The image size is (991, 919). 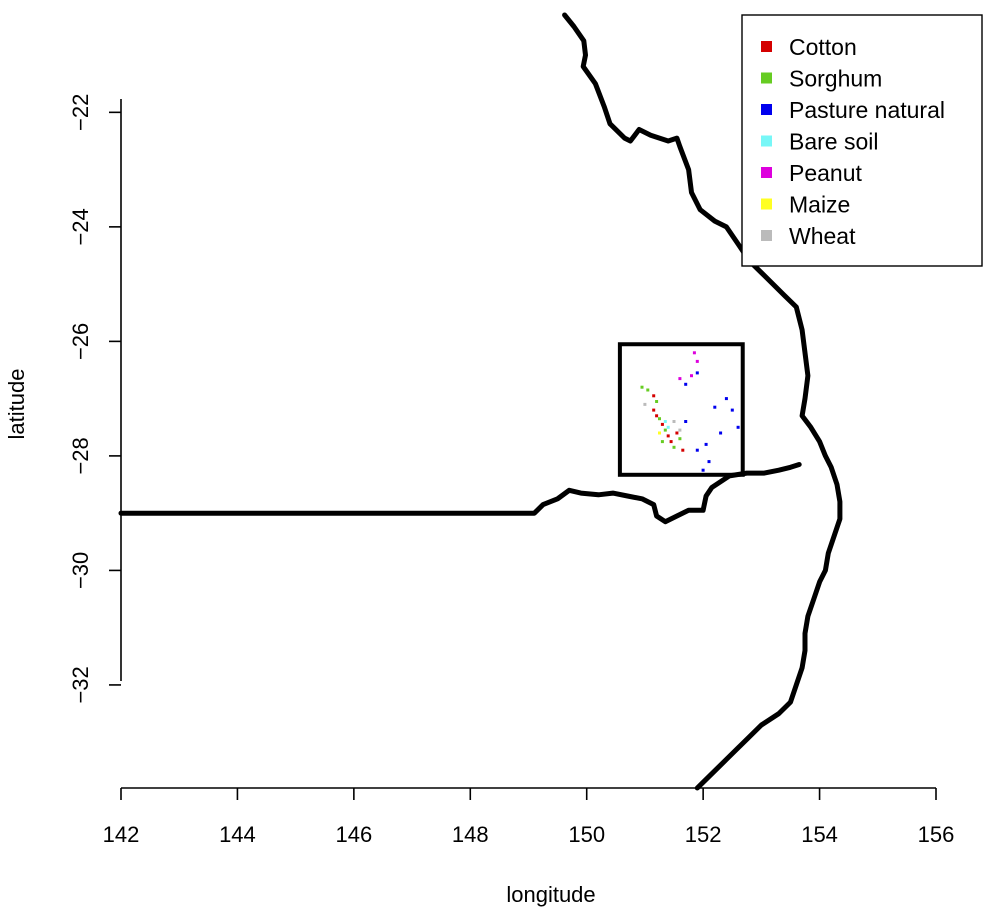 What do you see at coordinates (529, 817) in the screenshot?
I see `x-ticks: 142 144 146 148 150 152 154 156` at bounding box center [529, 817].